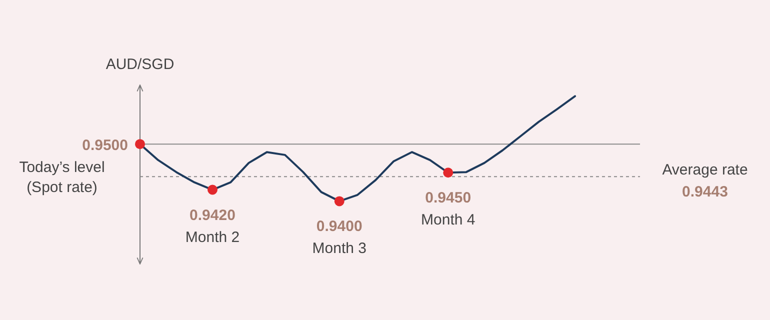 The image size is (770, 320). I want to click on data-label: 0.9450, so click(448, 198).